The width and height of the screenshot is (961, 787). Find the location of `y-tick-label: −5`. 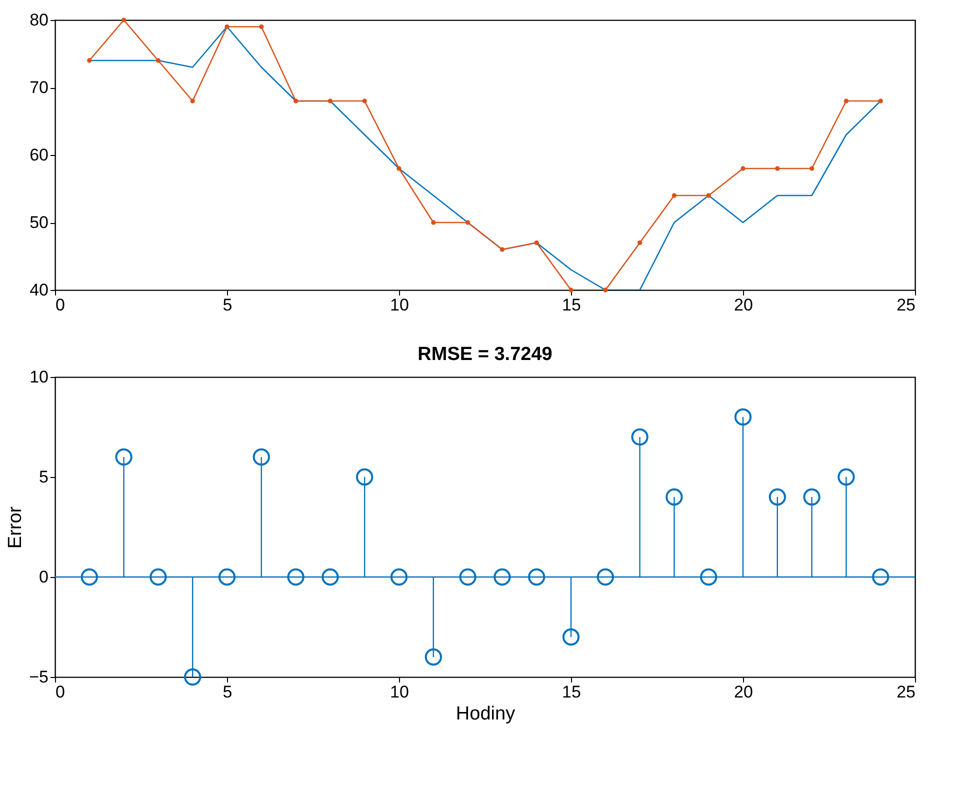

y-tick-label: −5 is located at coordinates (38, 677).